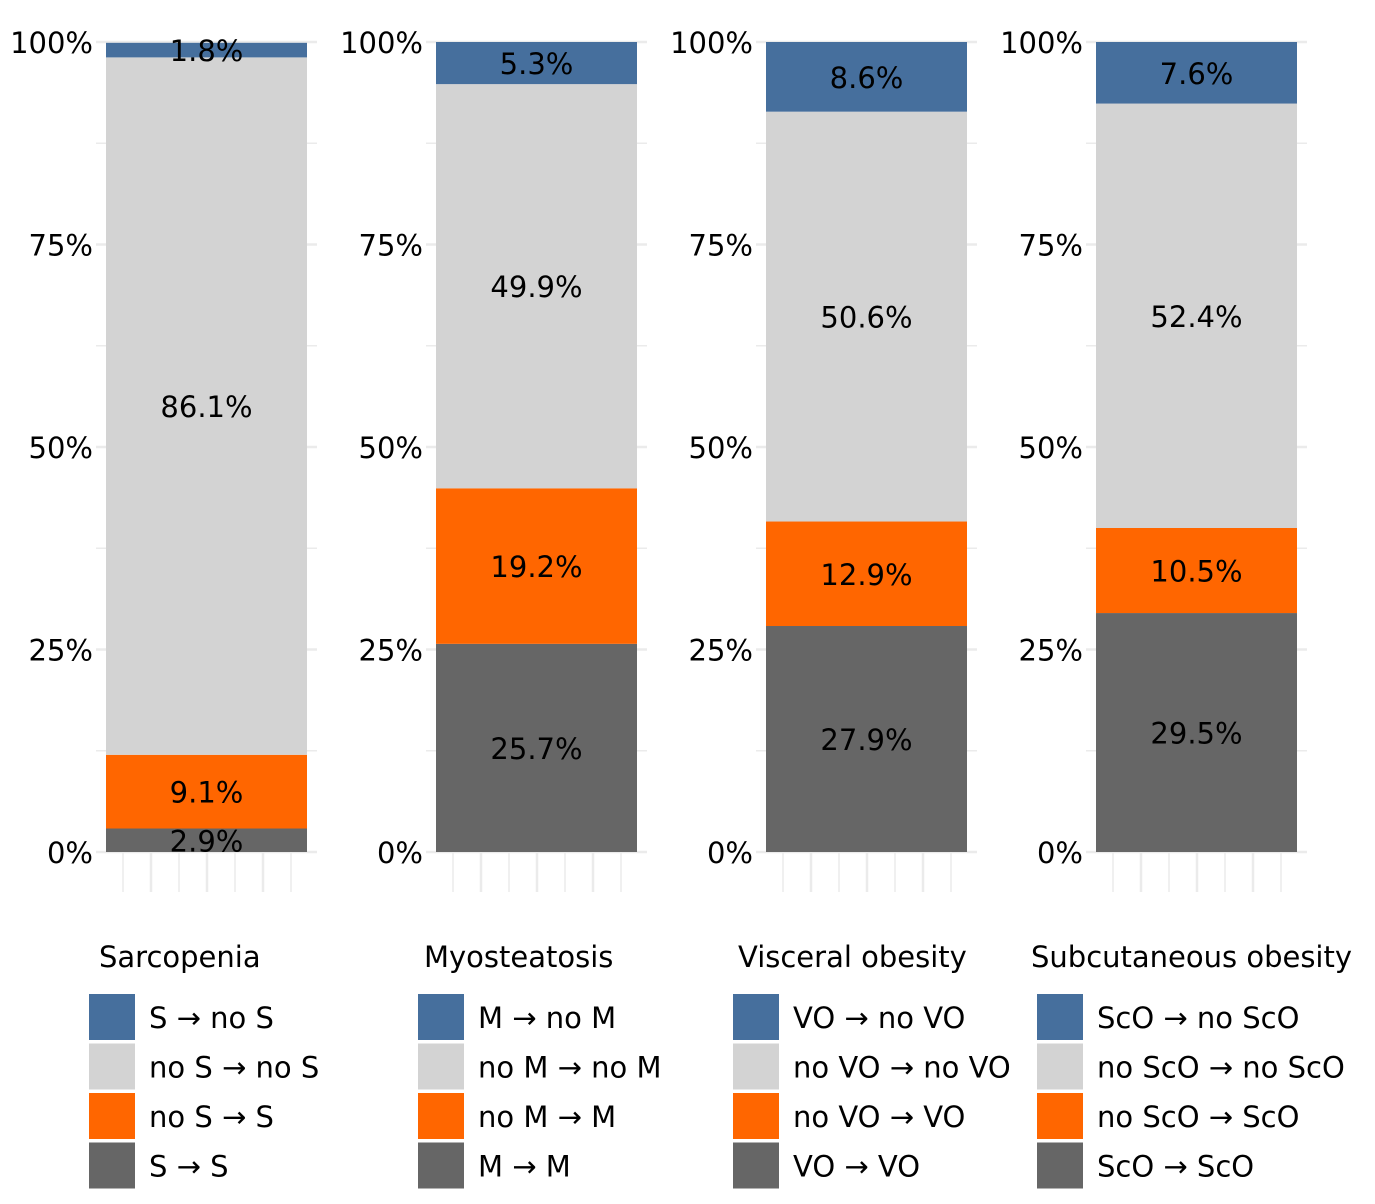 This screenshot has width=1375, height=1204. What do you see at coordinates (902, 1068) in the screenshot?
I see `legend-label: no VO → no VO` at bounding box center [902, 1068].